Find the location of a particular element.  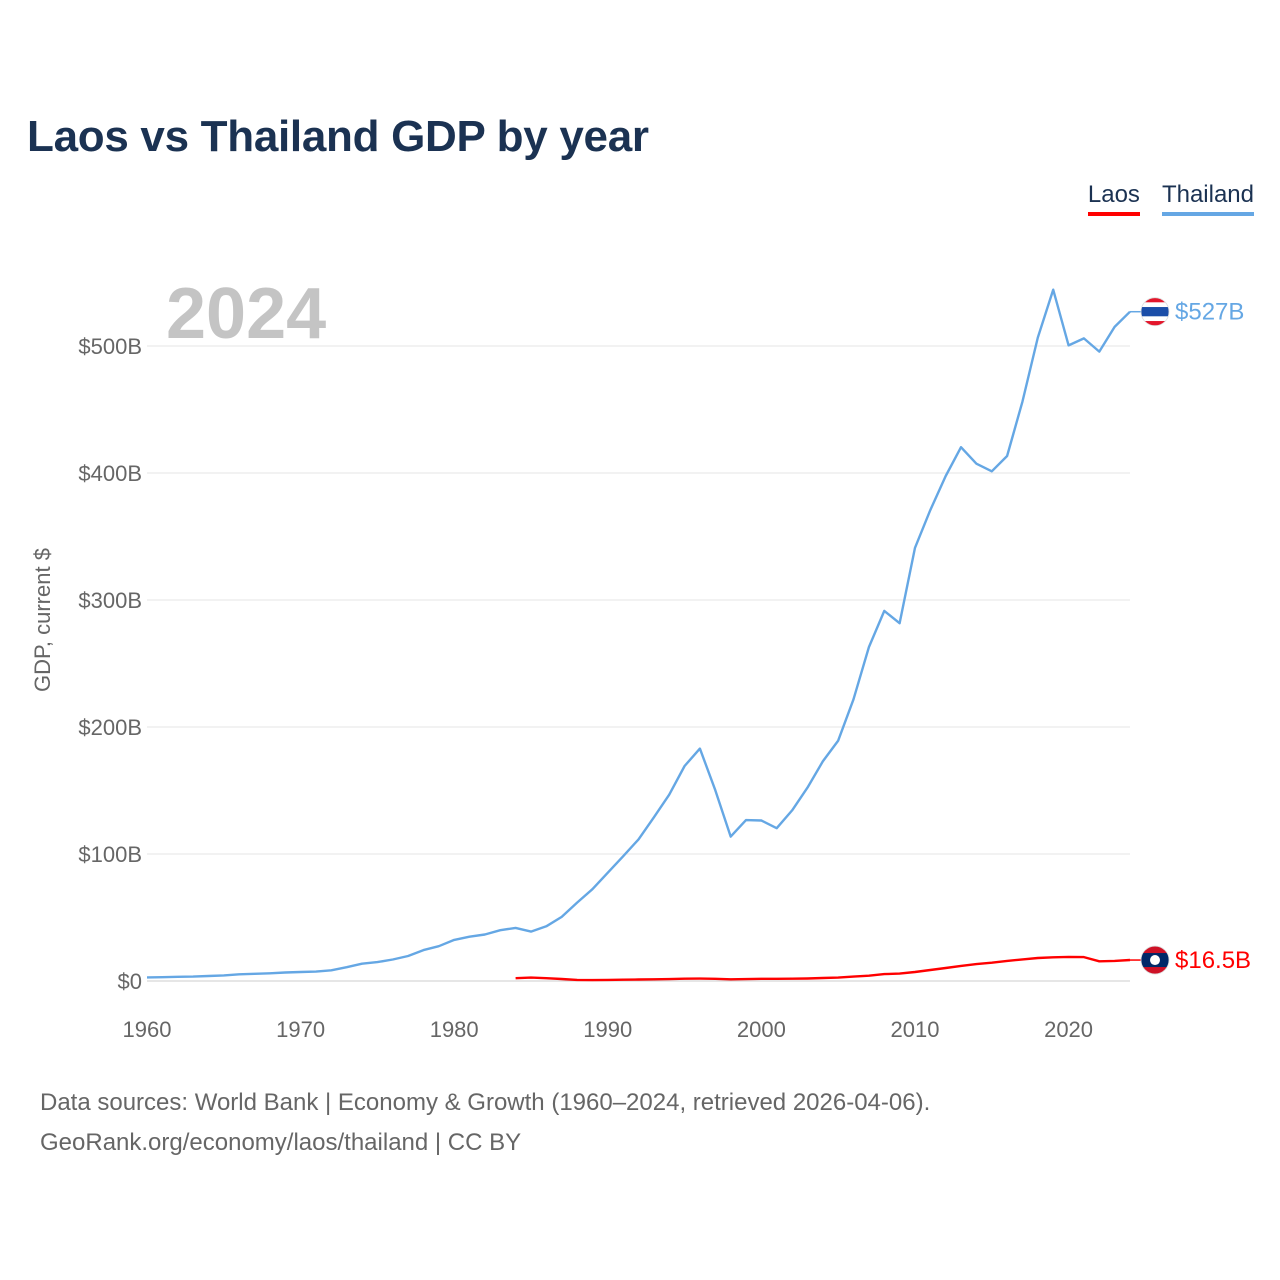

x-tick-label: 1980 is located at coordinates (454, 1029).